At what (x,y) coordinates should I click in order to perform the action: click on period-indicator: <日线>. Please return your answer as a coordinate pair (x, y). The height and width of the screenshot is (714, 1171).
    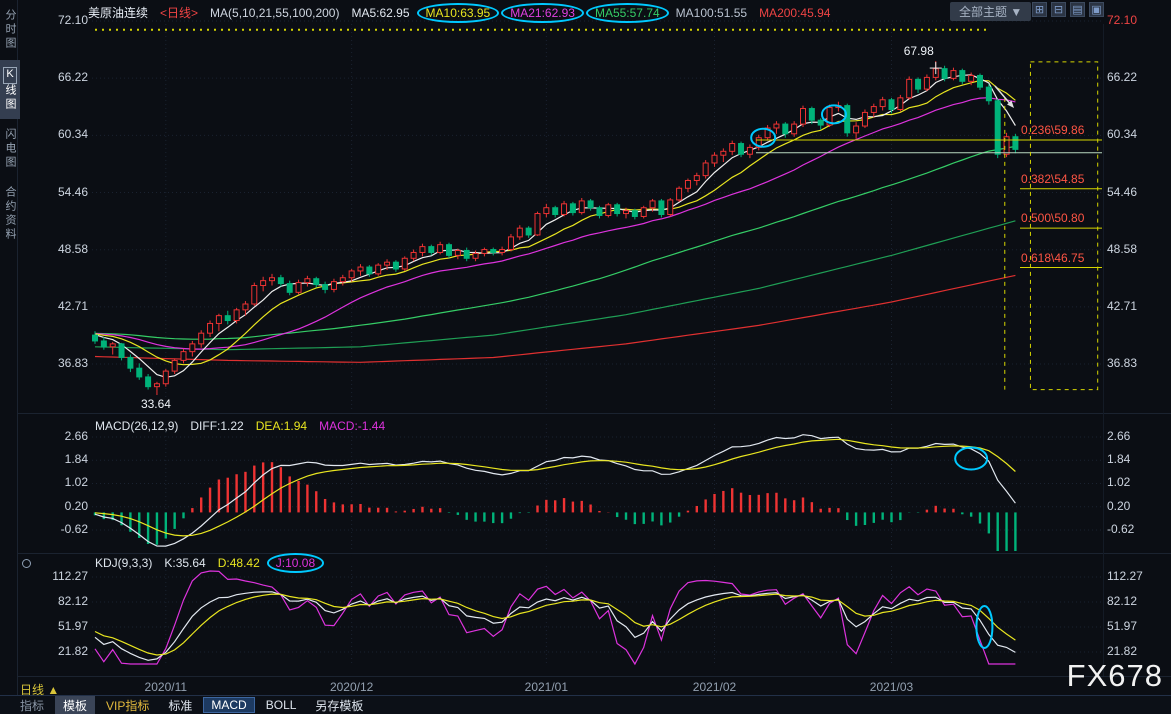
    Looking at the image, I should click on (179, 13).